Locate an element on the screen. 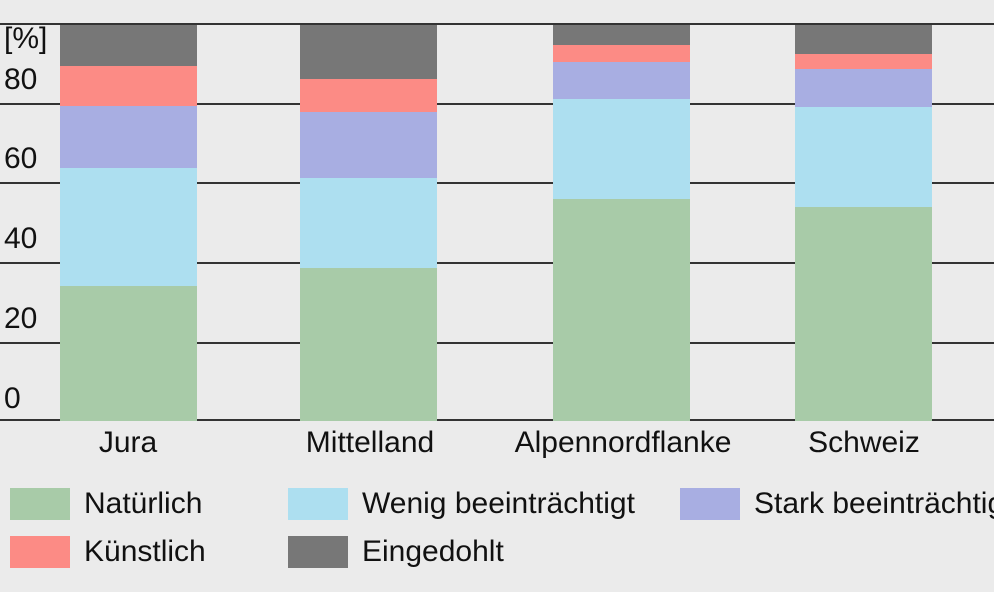  bar-jura is located at coordinates (128, 223).